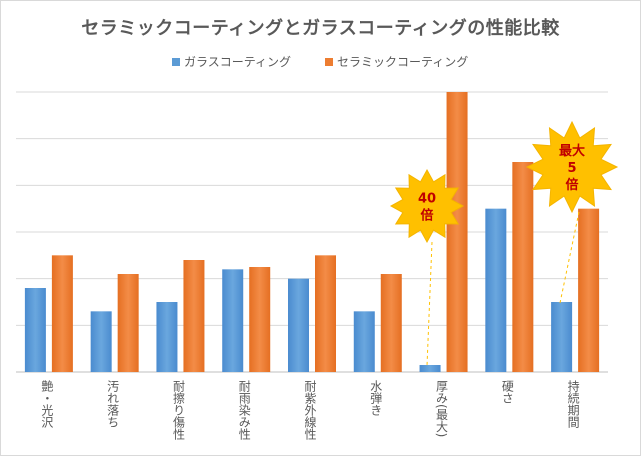  I want to click on legend-label: ガラスコーティング, so click(237, 62).